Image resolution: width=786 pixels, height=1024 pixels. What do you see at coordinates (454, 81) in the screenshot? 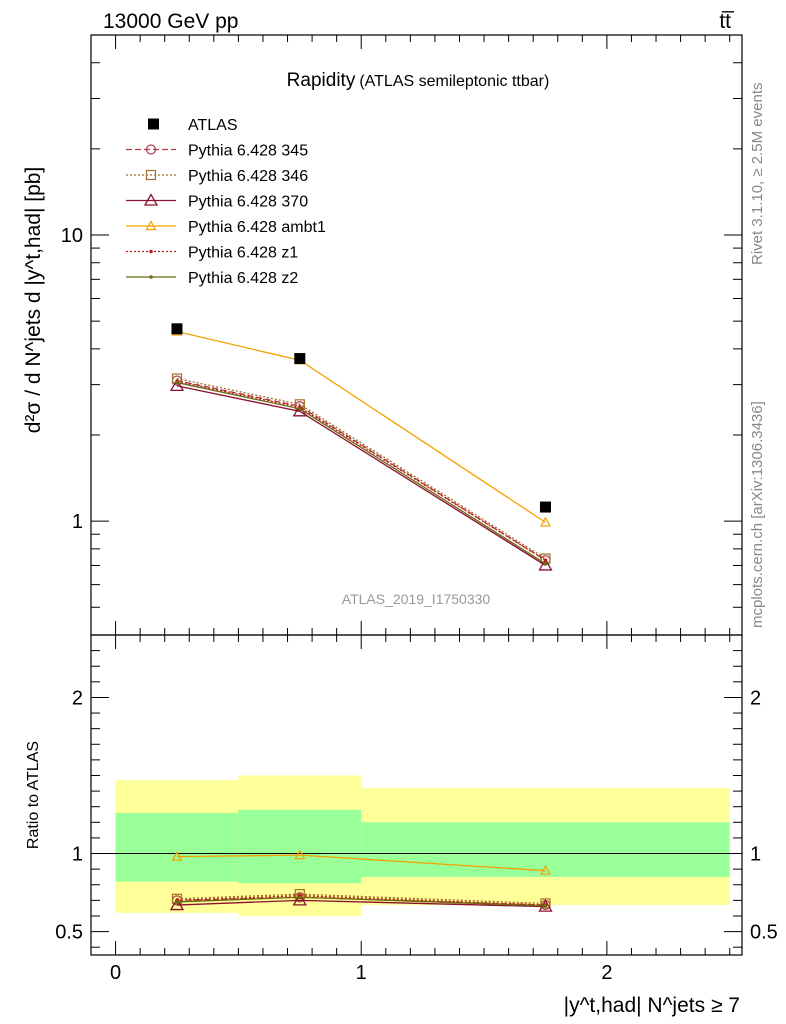
I see `main-subtitle: (ATLAS semileptonic ttbar)` at bounding box center [454, 81].